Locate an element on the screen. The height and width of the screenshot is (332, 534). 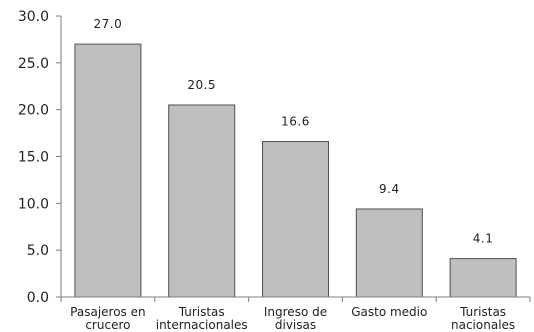
y-tick-label: 10.0 is located at coordinates (33, 204).